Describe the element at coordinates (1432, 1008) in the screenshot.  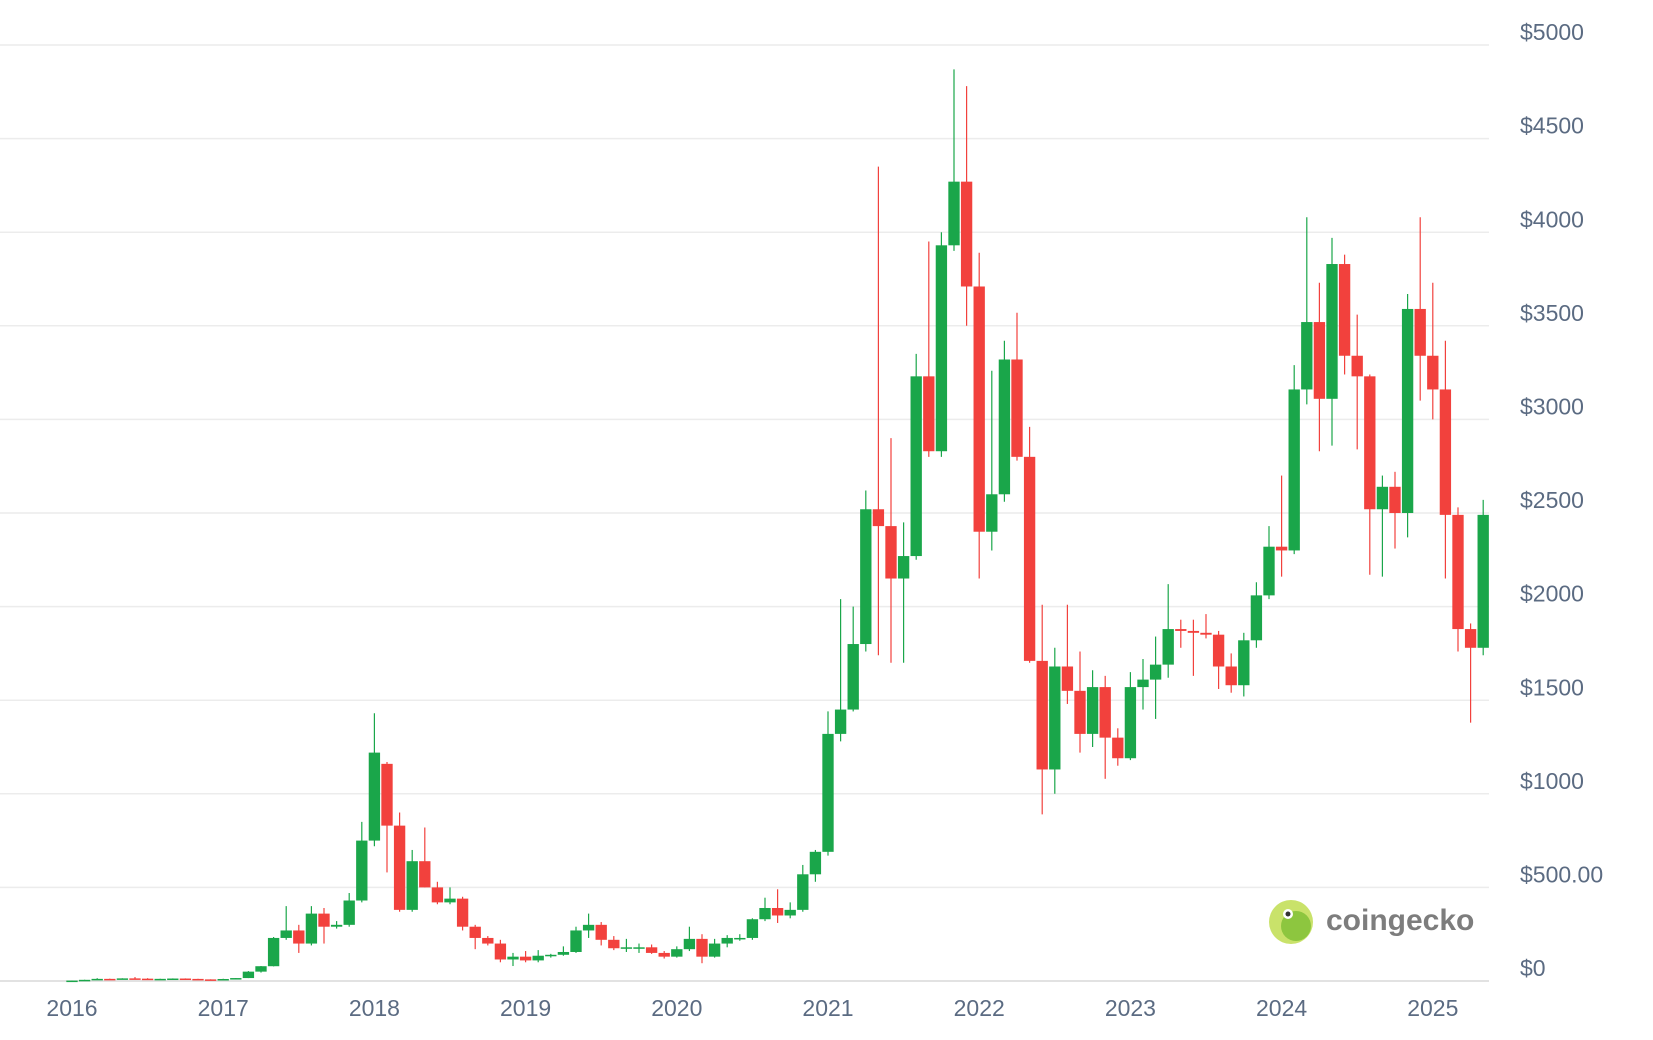
I see `x-tick-label: 2025` at that location.